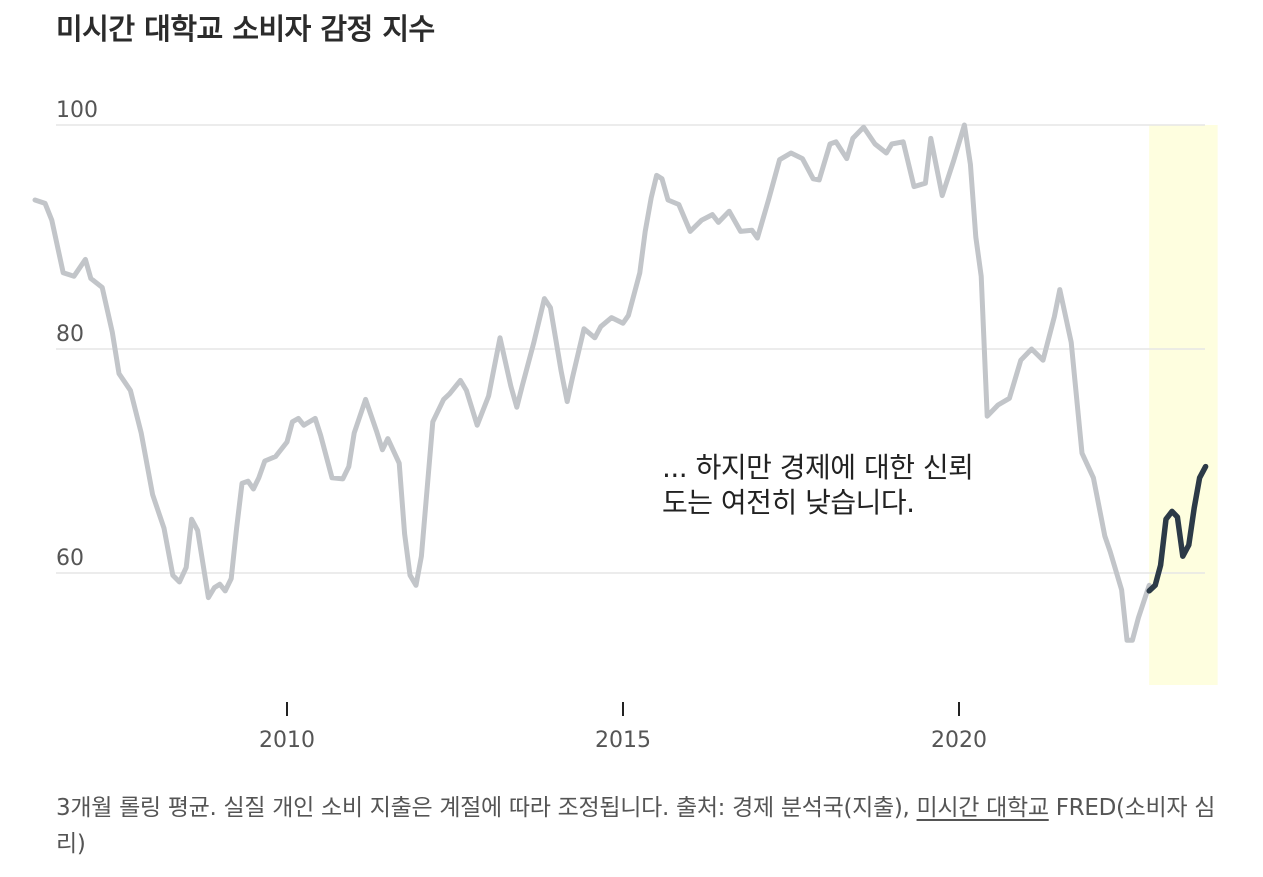  I want to click on source-link-michigan: 미시간 대학교, so click(982, 808).